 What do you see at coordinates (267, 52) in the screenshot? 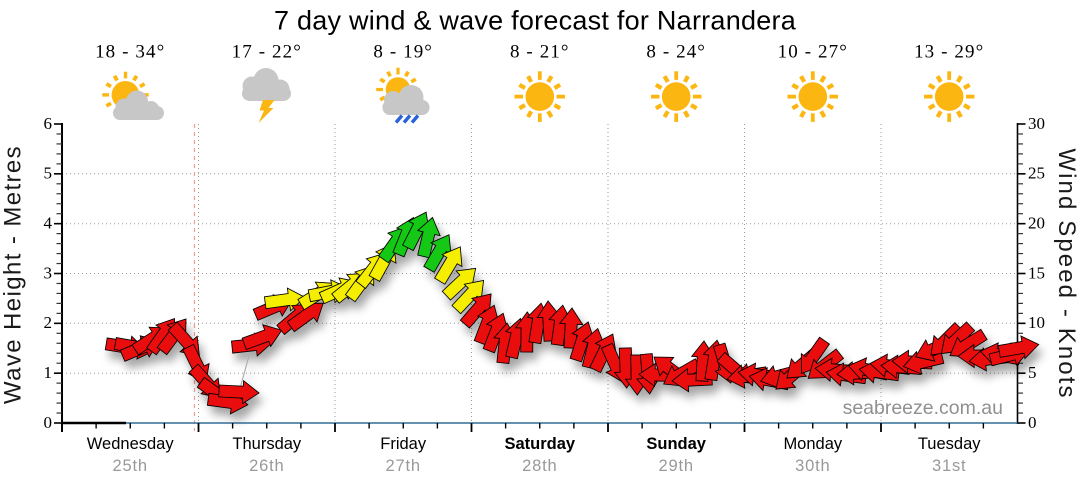
I see `svg-text: 17 - 22°` at bounding box center [267, 52].